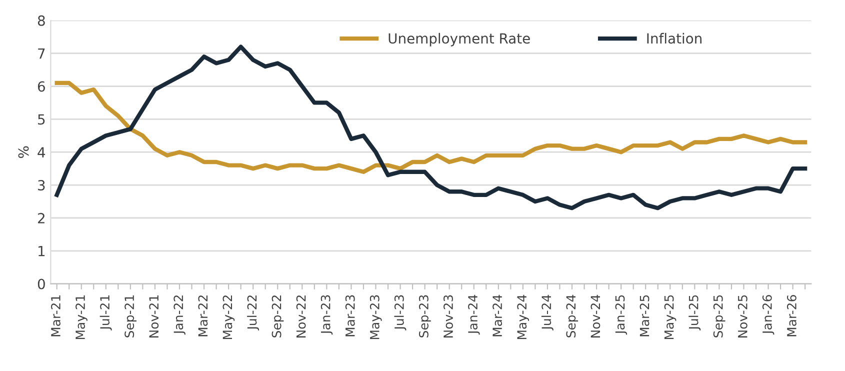  Describe the element at coordinates (400, 312) in the screenshot. I see `x-tick-label: Jul-23` at that location.